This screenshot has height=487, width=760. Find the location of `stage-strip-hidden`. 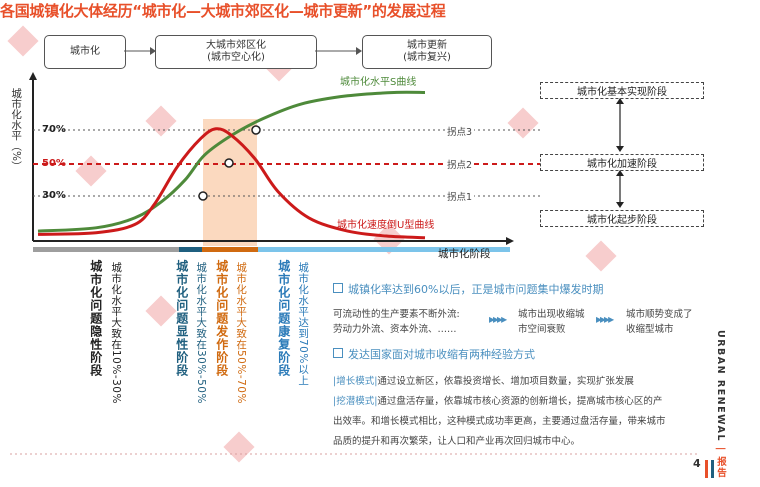

stage-strip-hidden is located at coordinates (106, 249).